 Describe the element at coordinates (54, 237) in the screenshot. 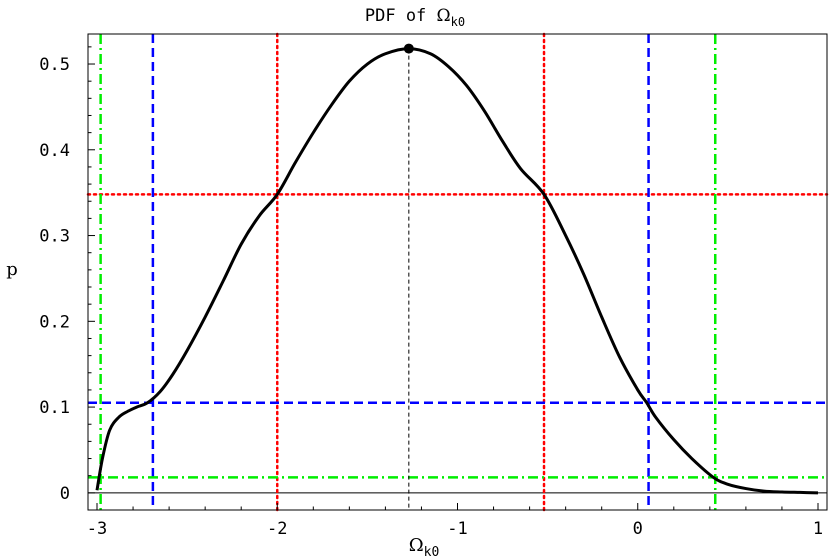

I see `y-tick-label: 0.3` at that location.